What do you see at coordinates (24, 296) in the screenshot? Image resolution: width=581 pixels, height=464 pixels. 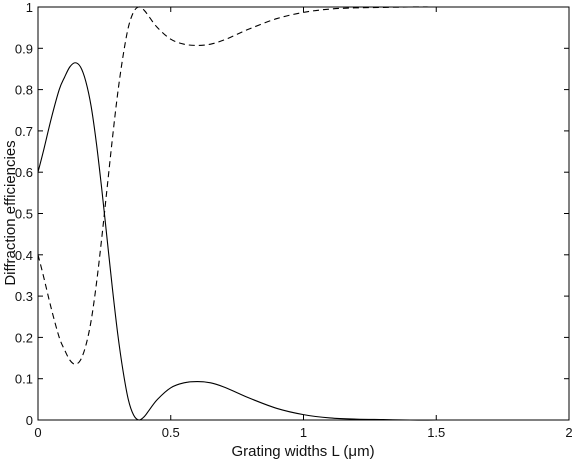 I see `y-tick-label: 0.3` at bounding box center [24, 296].